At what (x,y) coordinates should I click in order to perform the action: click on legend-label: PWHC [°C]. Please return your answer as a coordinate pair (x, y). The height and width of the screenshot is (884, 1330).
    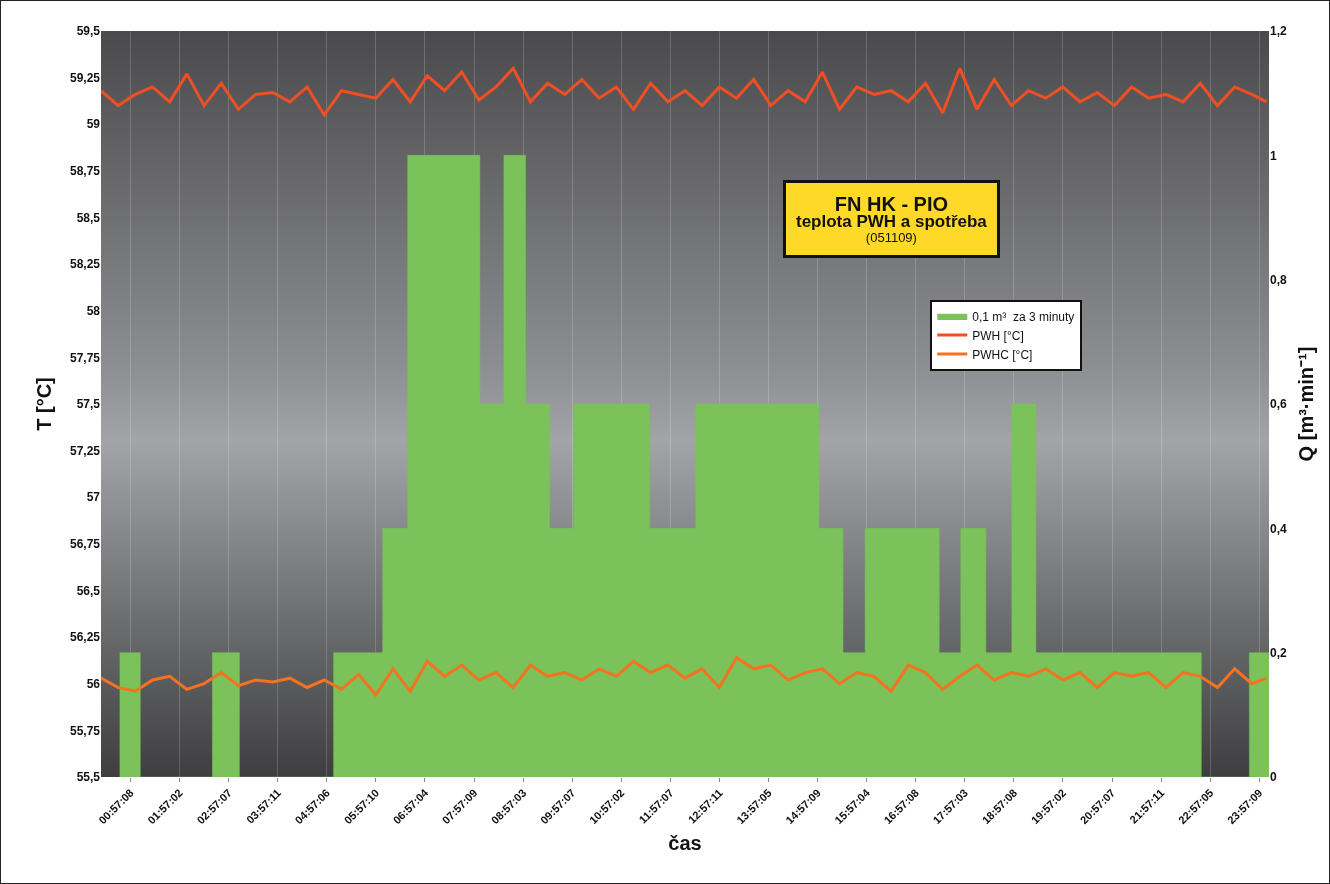
    Looking at the image, I should click on (1002, 354).